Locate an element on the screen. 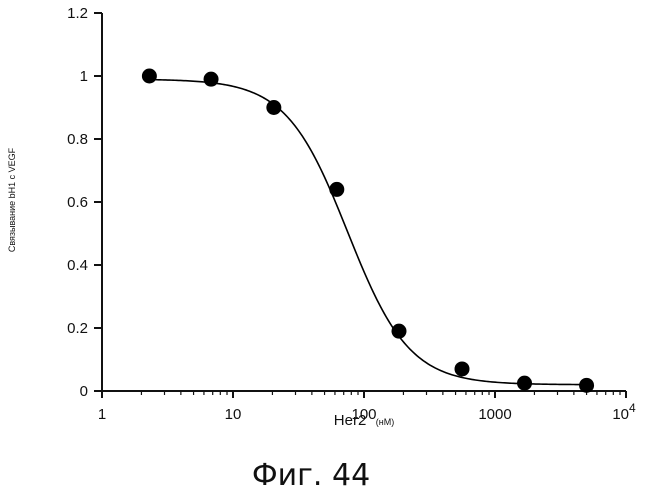 The width and height of the screenshot is (652, 500). y-tick-label: 0.4 is located at coordinates (77, 265).